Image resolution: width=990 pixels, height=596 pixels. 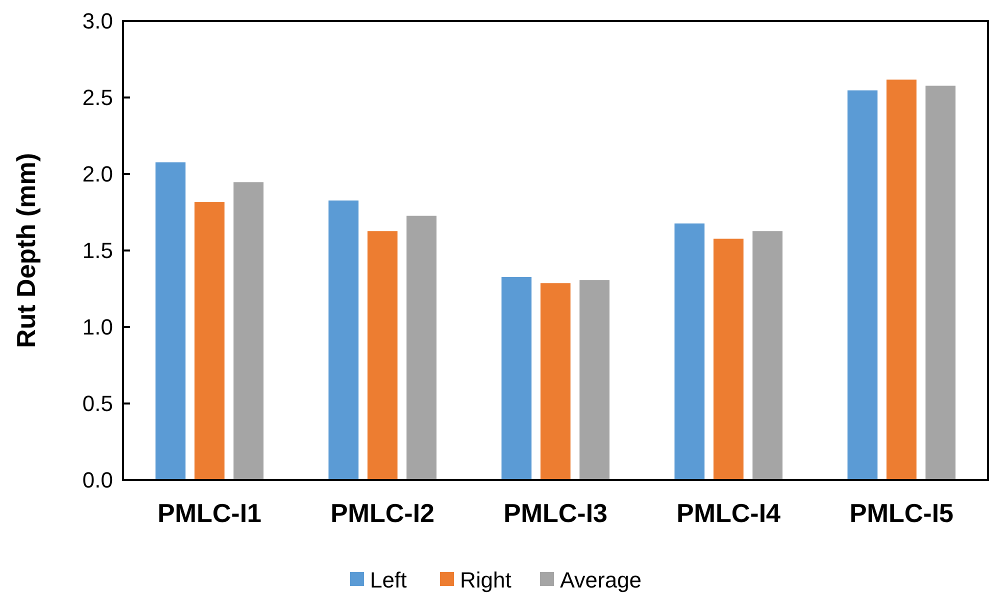 What do you see at coordinates (210, 513) in the screenshot?
I see `x-tick-label: PMLC-I1` at bounding box center [210, 513].